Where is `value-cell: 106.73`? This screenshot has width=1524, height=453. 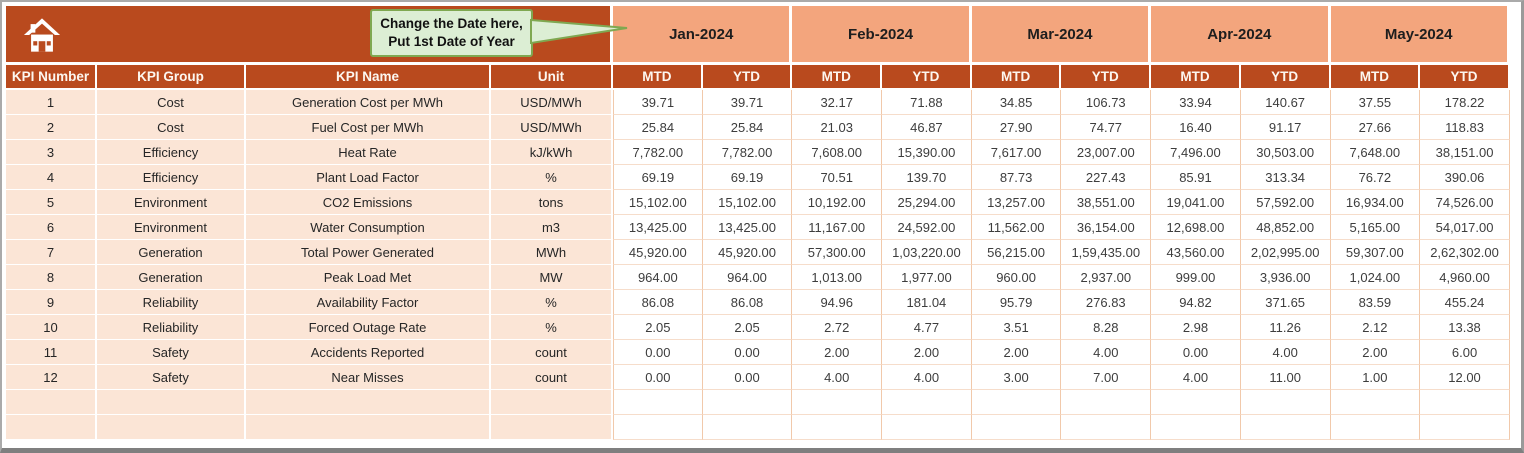 value-cell: 106.73 is located at coordinates (1106, 102).